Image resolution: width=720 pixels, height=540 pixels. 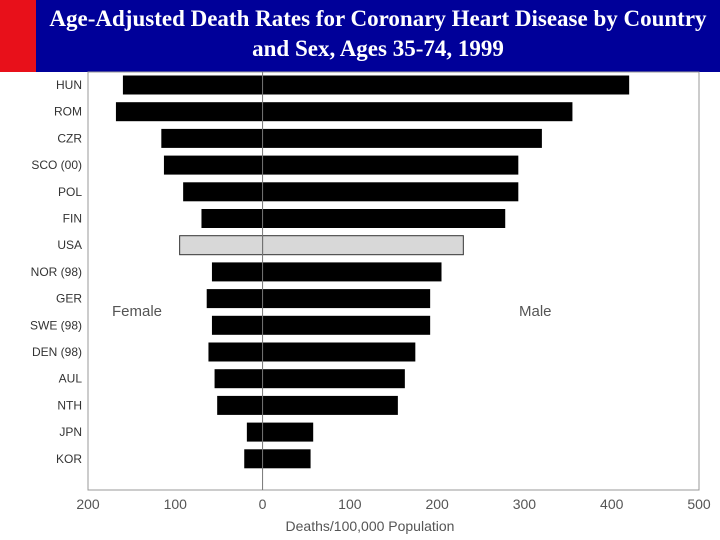 I want to click on x-tick-label-2: 0, so click(x=263, y=504).